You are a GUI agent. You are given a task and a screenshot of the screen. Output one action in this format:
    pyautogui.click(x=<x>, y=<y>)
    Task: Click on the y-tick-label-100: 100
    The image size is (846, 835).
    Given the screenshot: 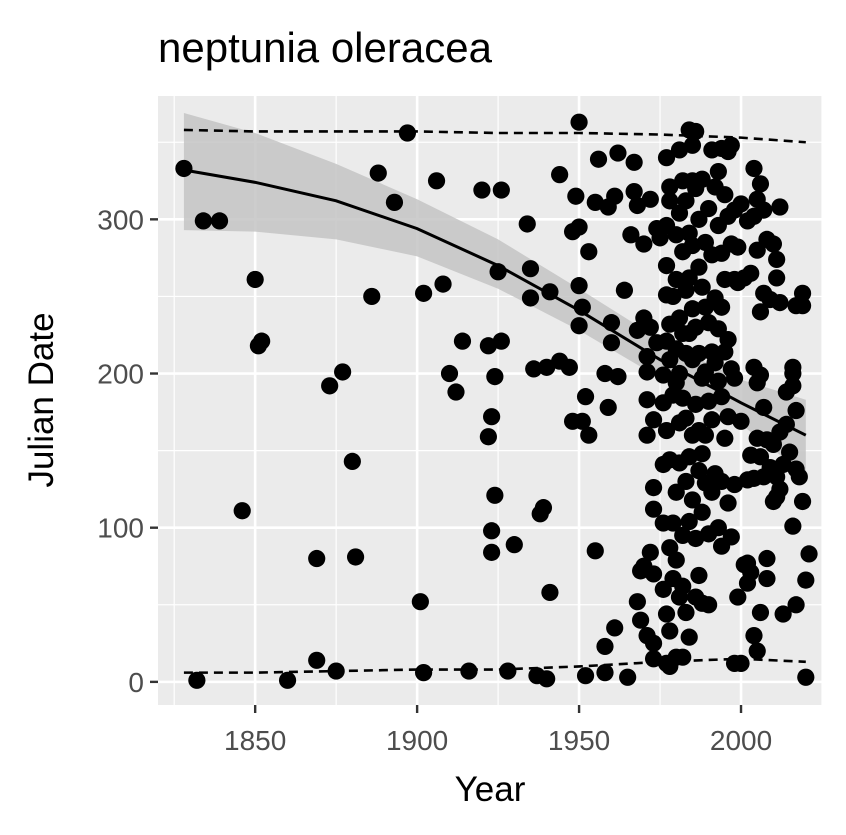 What is the action you would take?
    pyautogui.click(x=120, y=528)
    